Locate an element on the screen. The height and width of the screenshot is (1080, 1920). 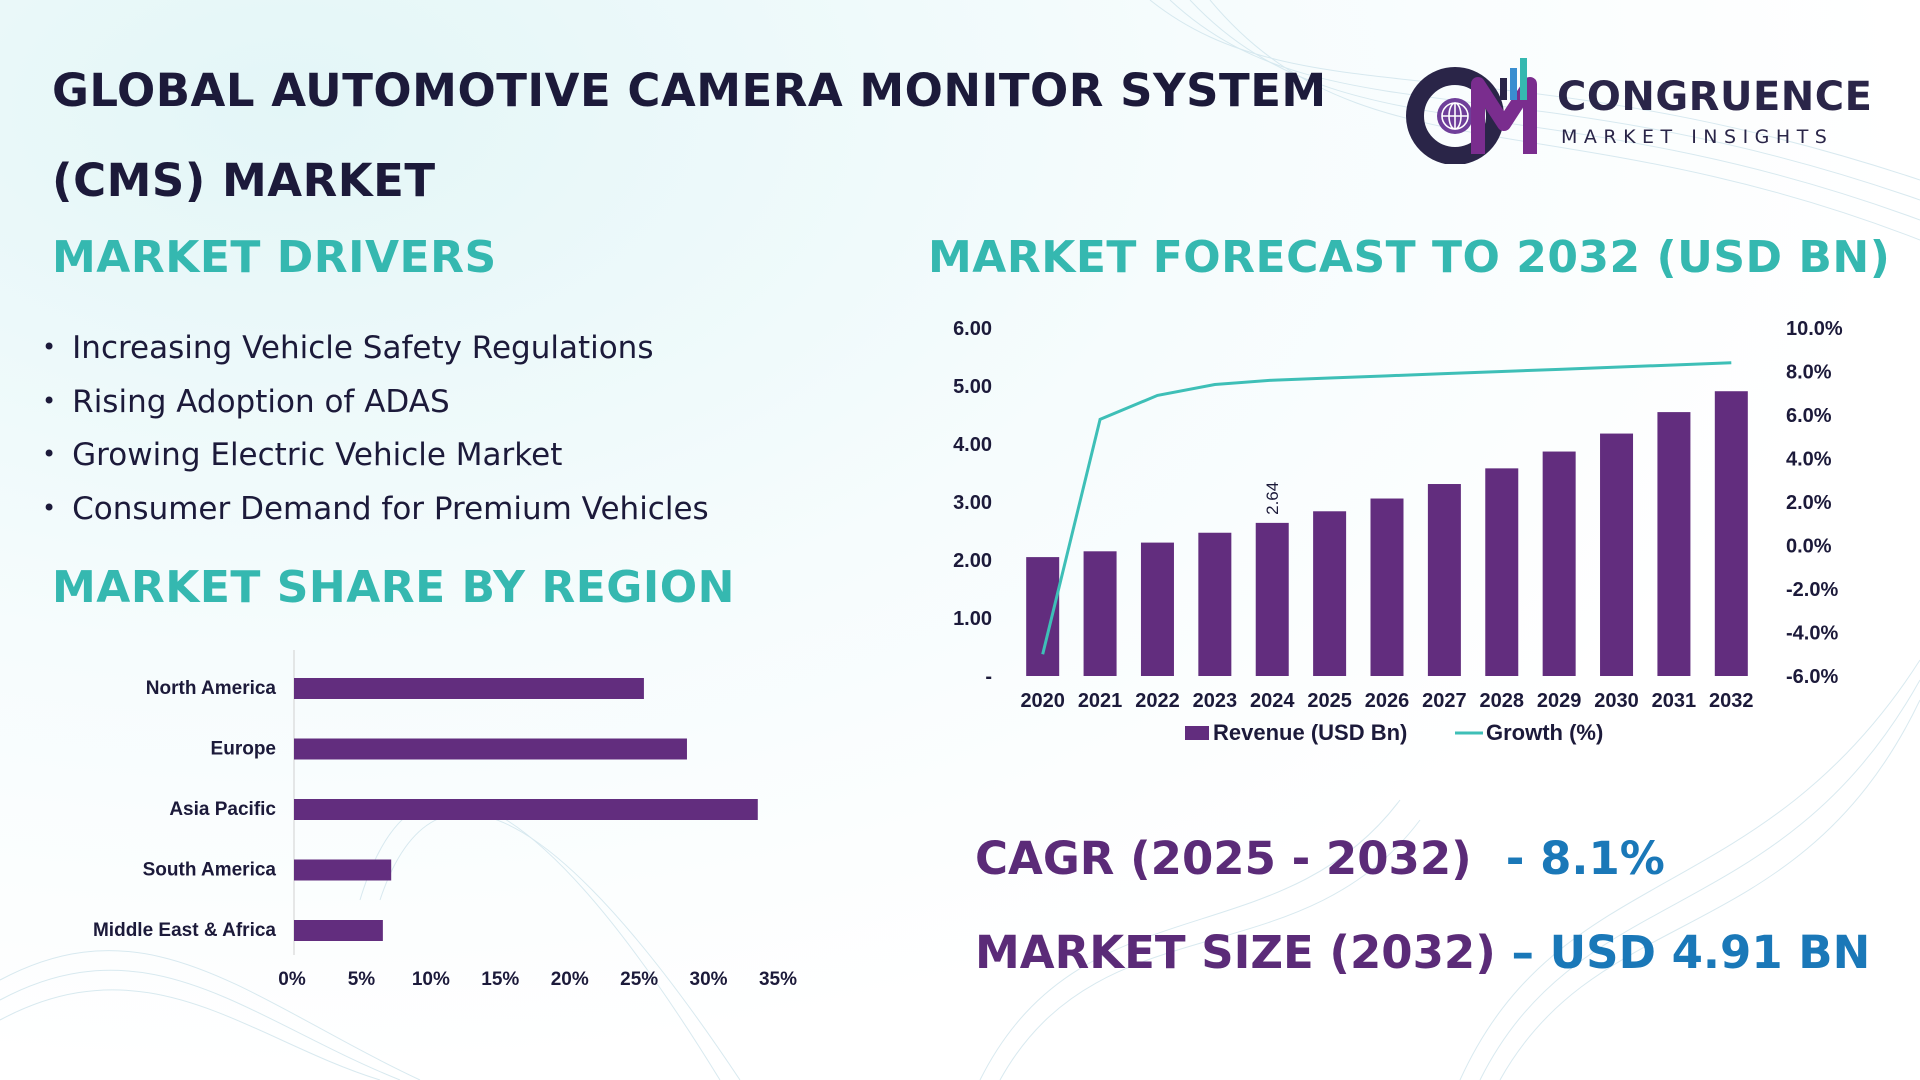
market-size-label: MARKET SIZE (2032) is located at coordinates (1235, 952).